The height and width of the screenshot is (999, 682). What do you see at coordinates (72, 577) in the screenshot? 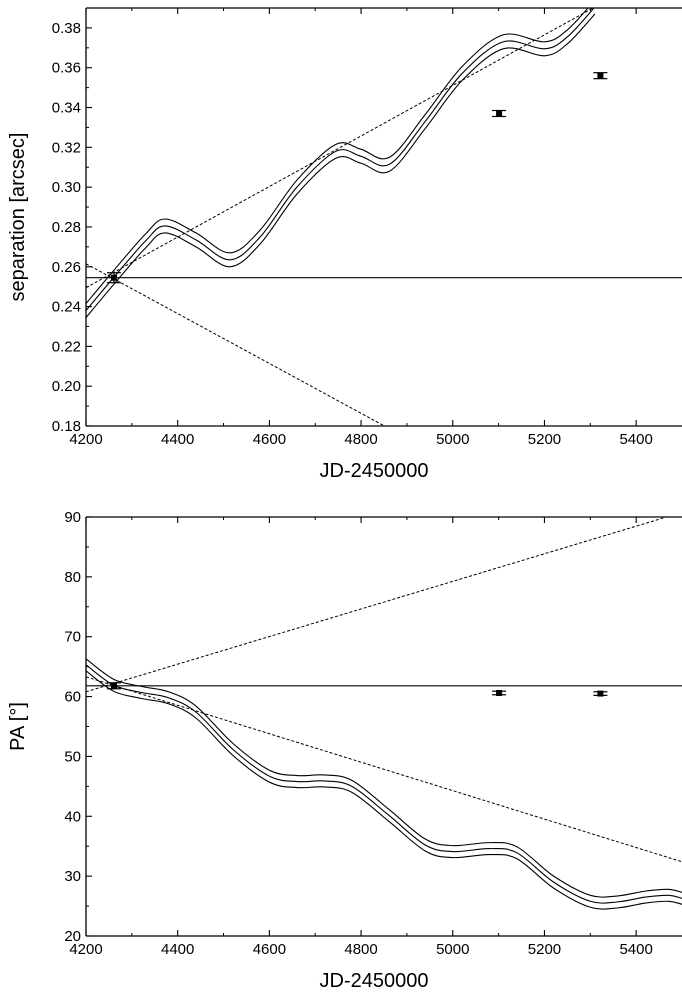
I see `y-tick-label: 80` at bounding box center [72, 577].